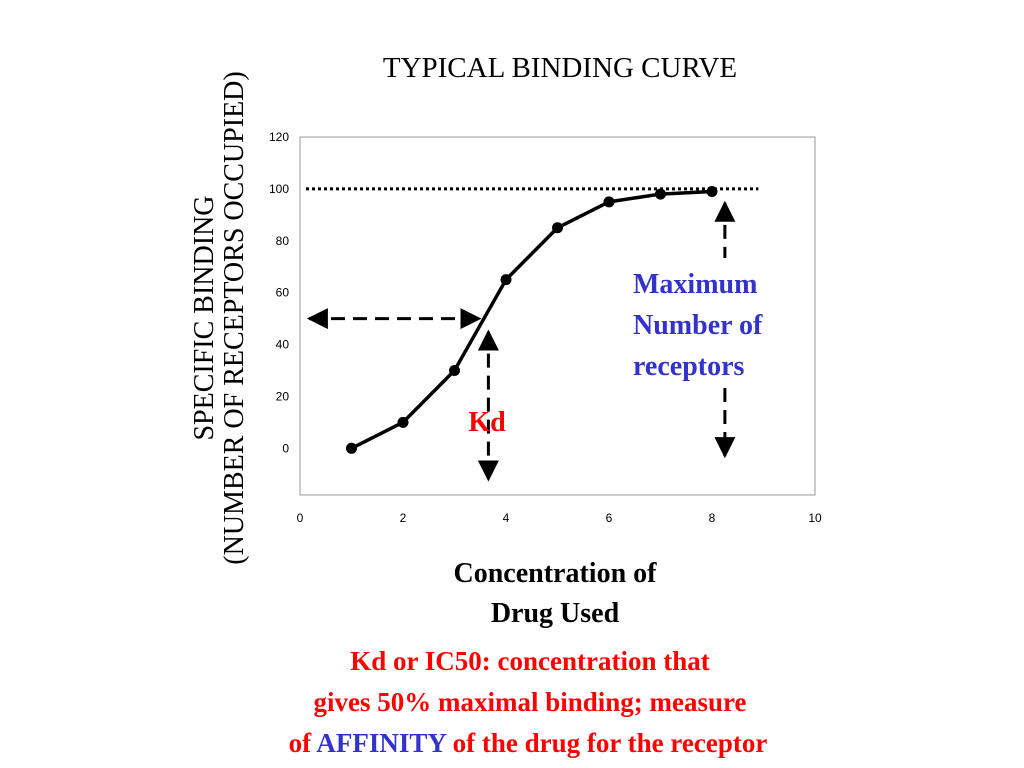 The width and height of the screenshot is (1024, 768). Describe the element at coordinates (698, 325) in the screenshot. I see `max-receptors-label-line2: Number of` at that location.